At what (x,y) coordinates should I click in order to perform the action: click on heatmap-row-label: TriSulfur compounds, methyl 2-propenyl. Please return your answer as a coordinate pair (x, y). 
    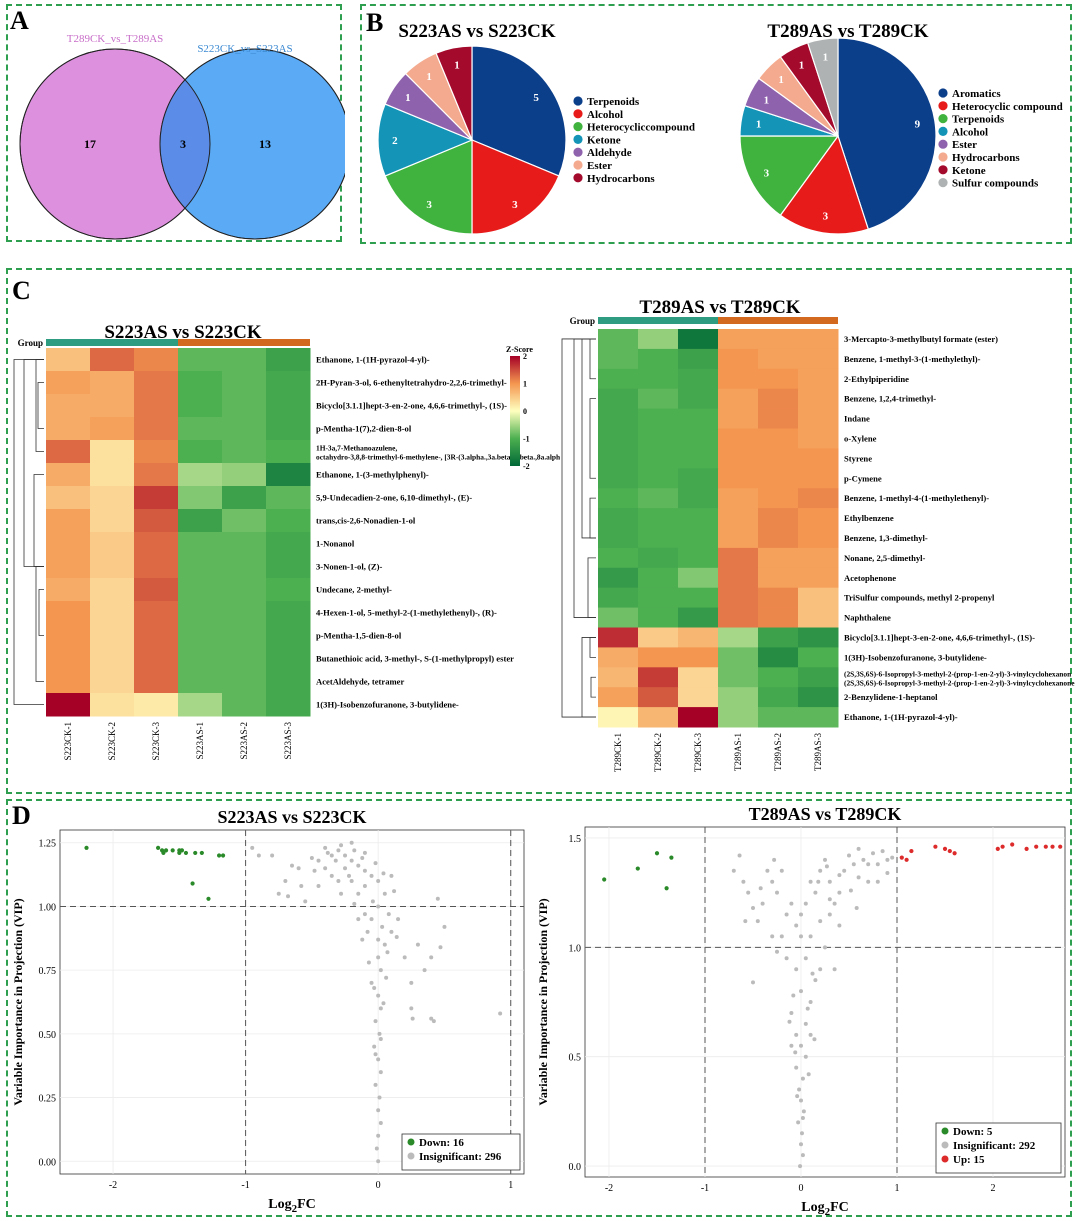
    Looking at the image, I should click on (919, 598).